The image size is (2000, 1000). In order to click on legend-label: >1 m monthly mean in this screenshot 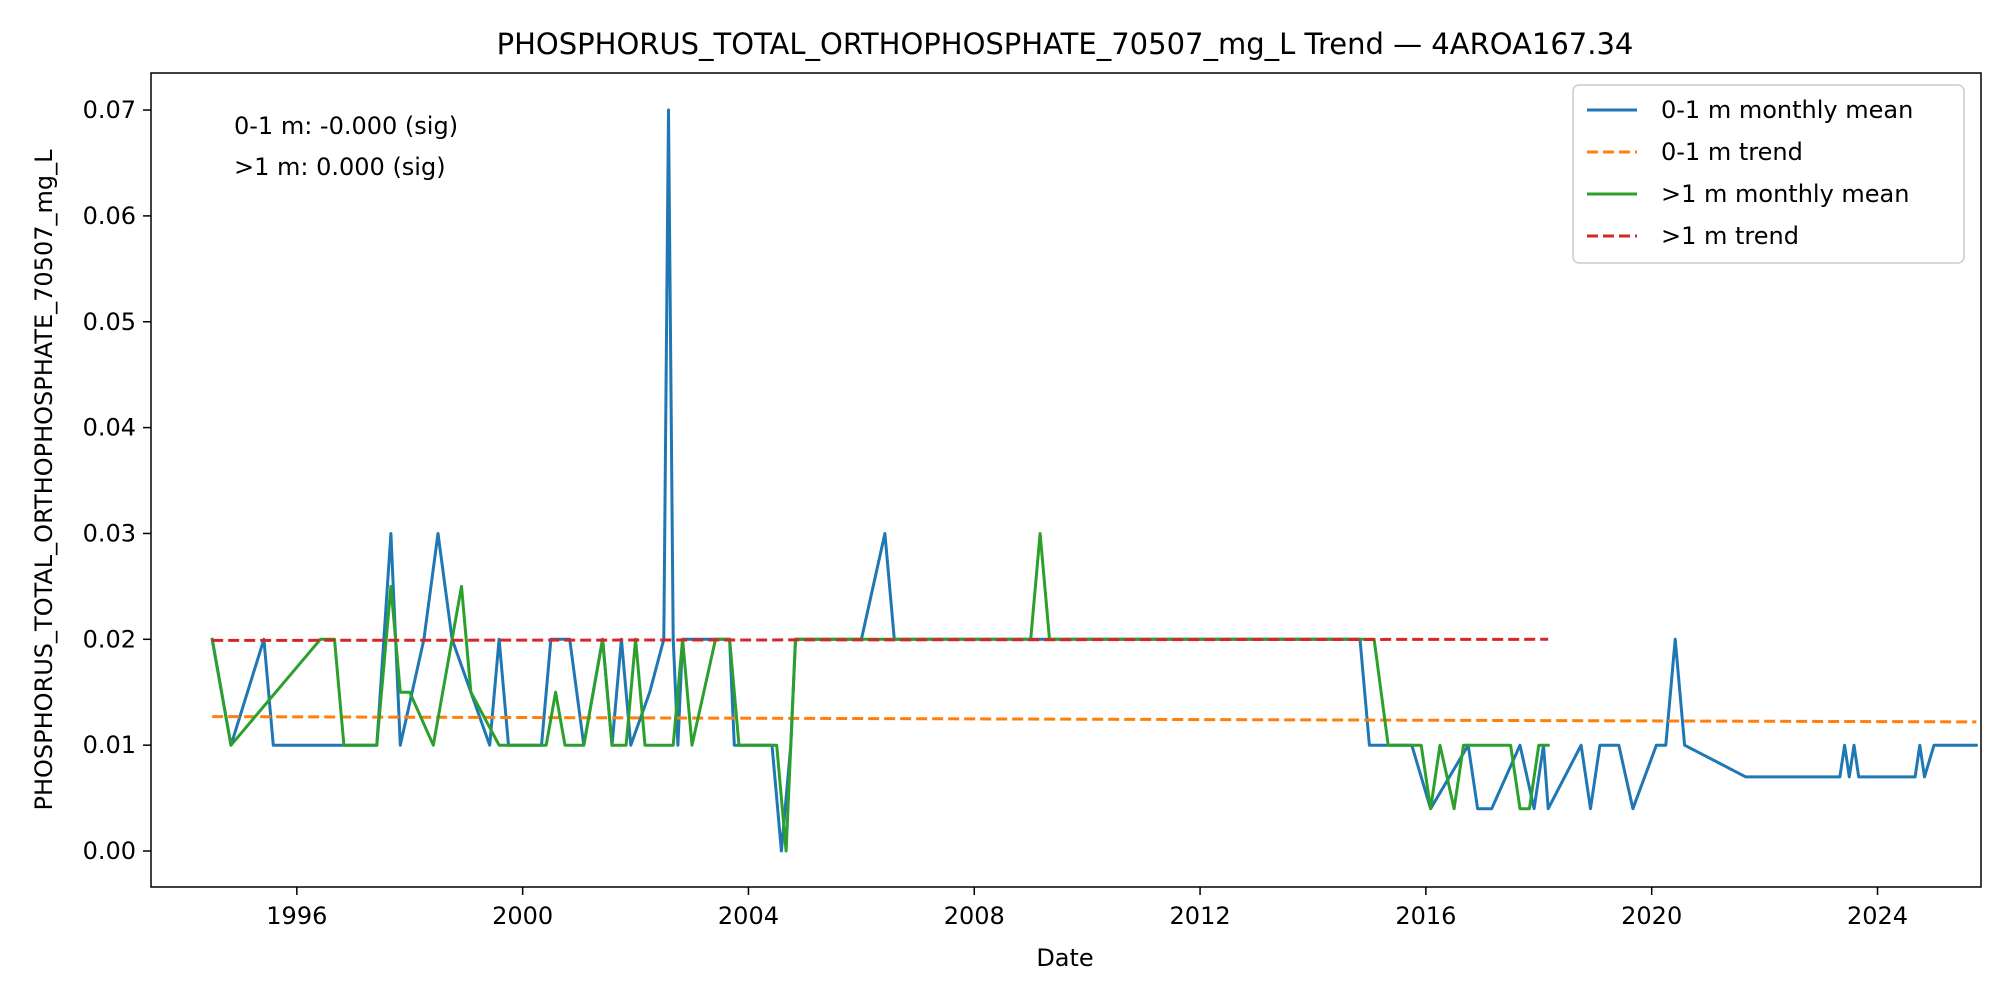, I will do `click(1785, 194)`.